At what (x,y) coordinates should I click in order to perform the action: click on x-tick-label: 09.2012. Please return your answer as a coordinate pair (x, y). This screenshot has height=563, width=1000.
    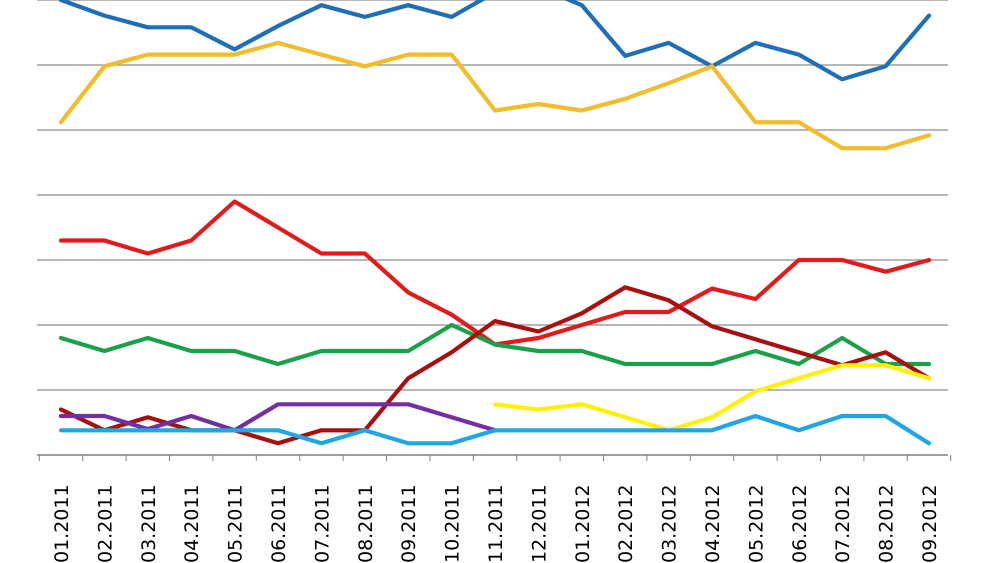
    Looking at the image, I should click on (930, 523).